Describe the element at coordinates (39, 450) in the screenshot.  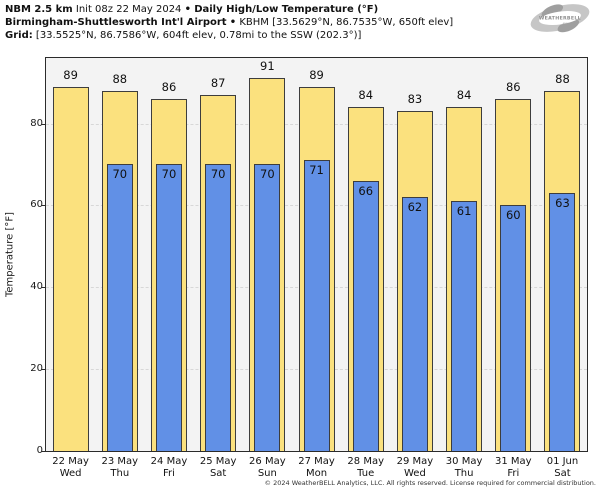
I see `y-tick-label-0: 0` at that location.